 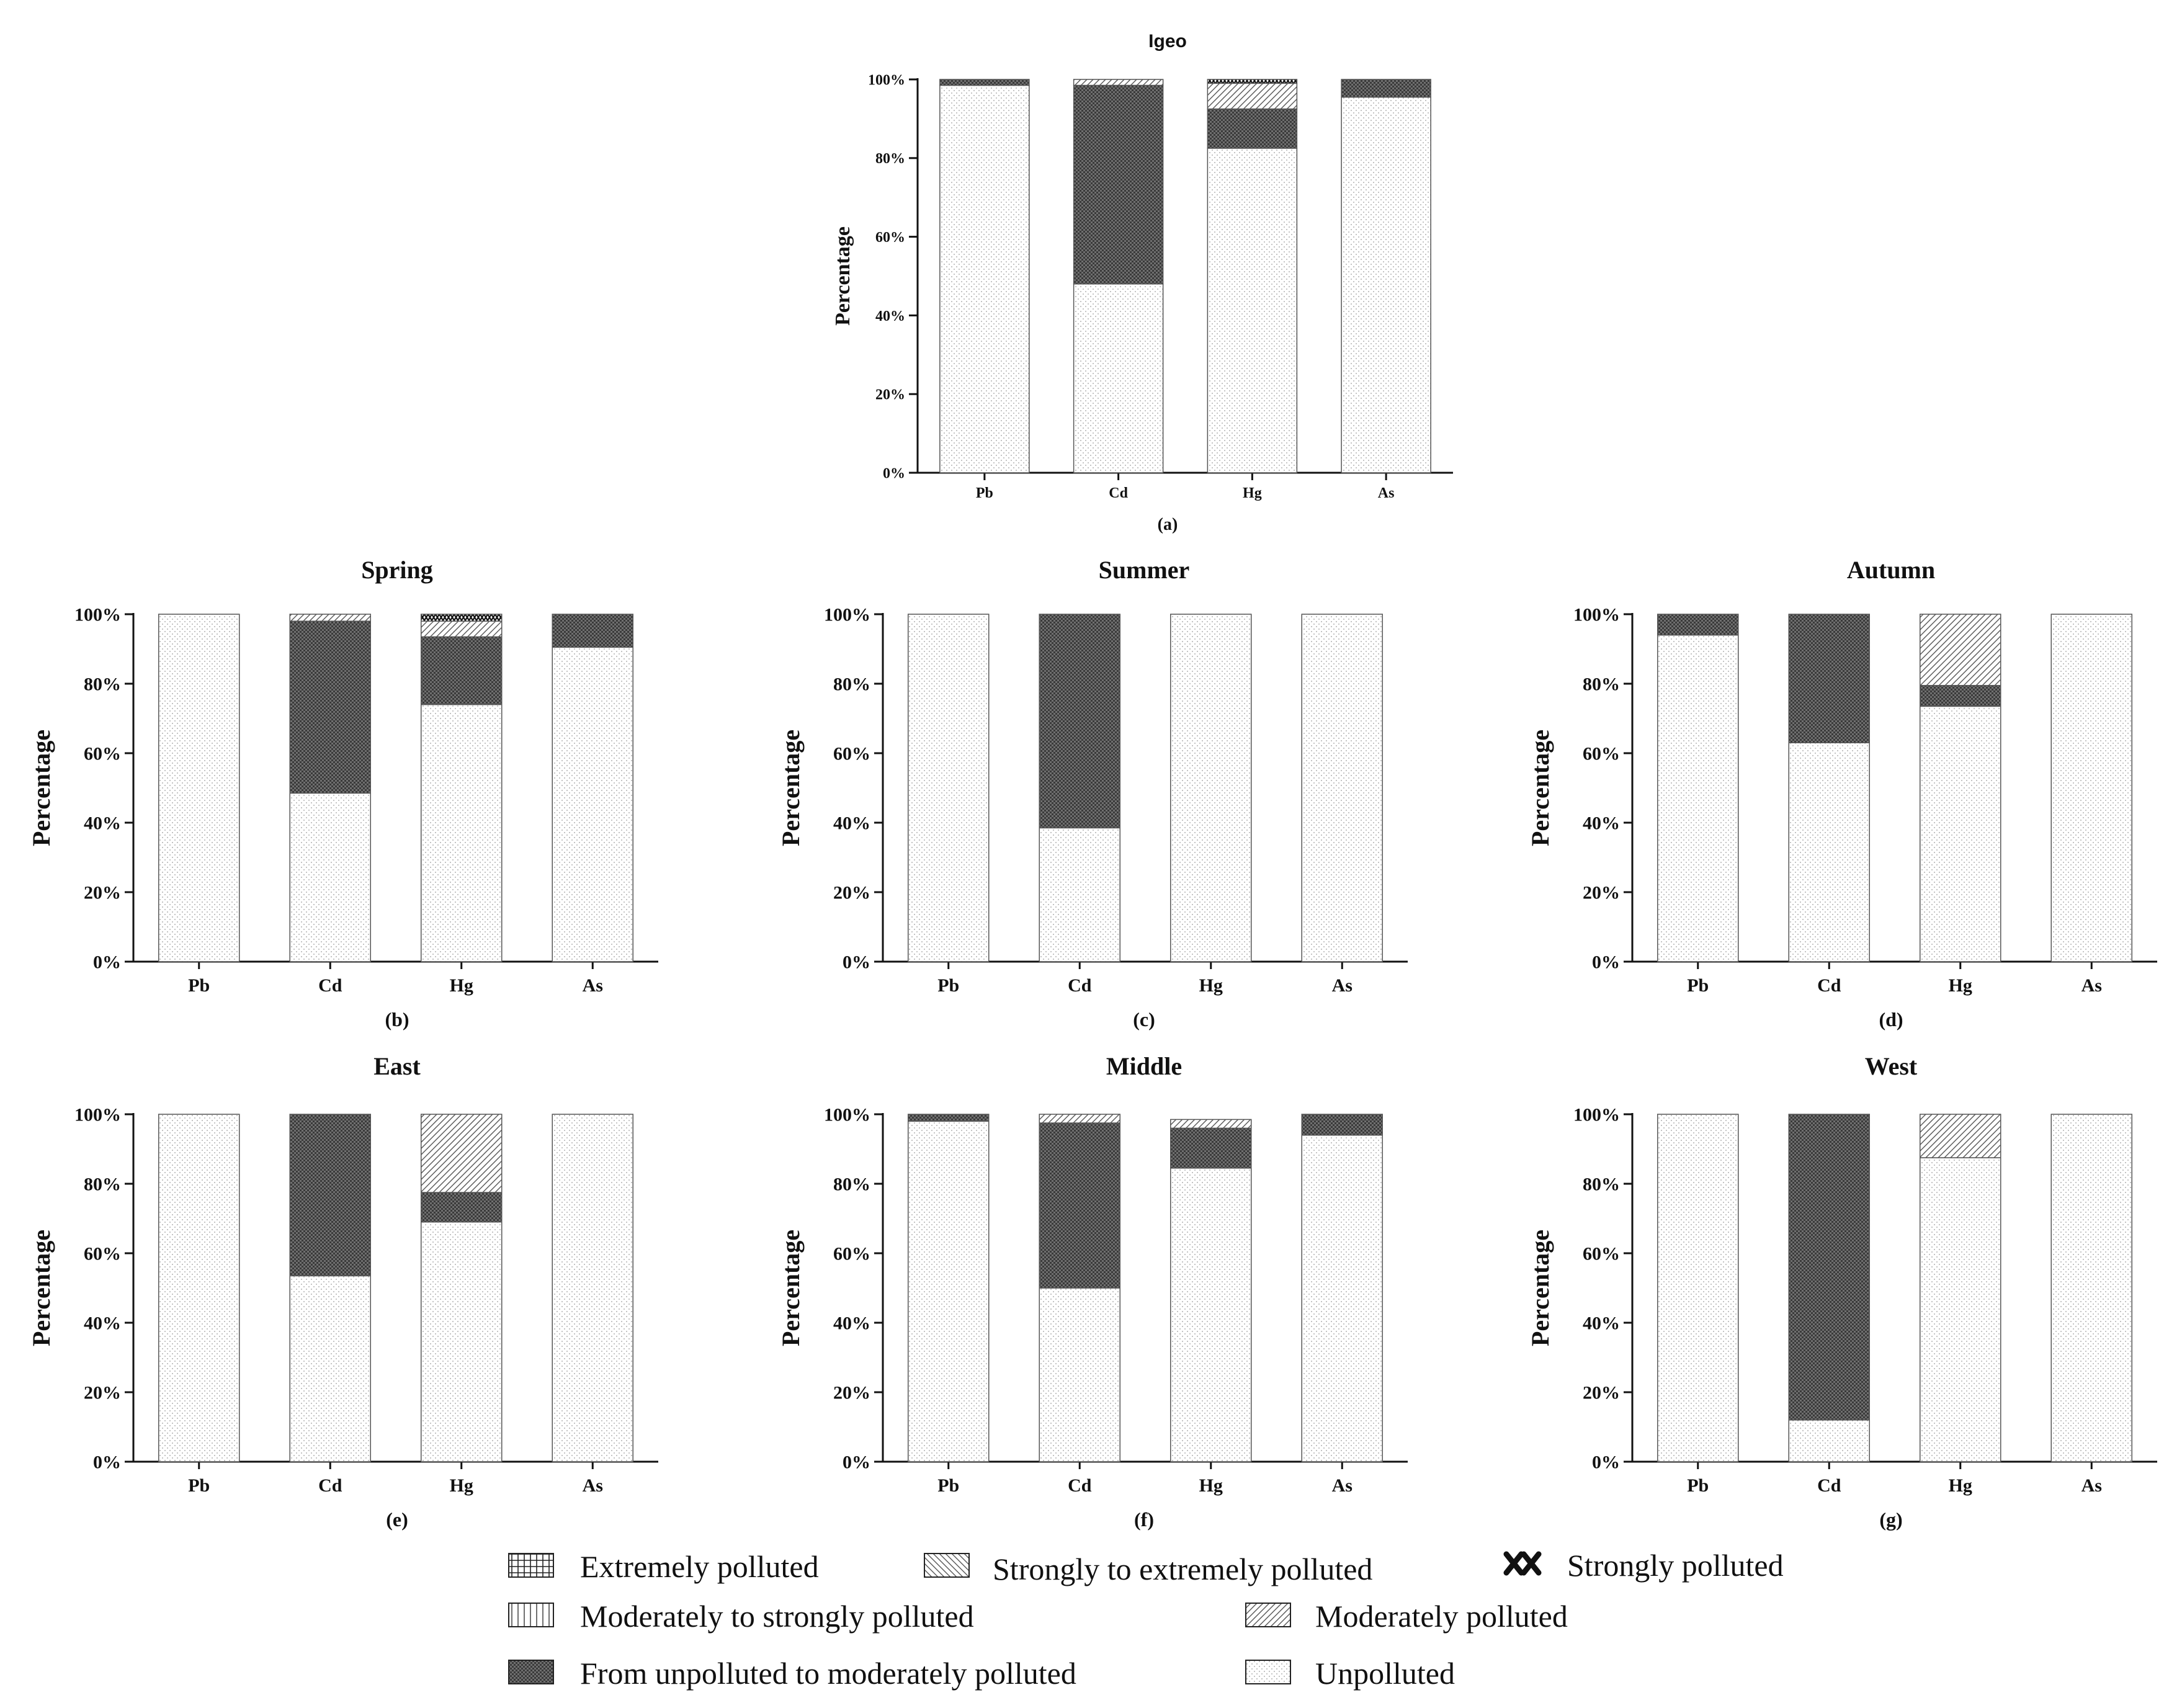 What do you see at coordinates (1118, 378) in the screenshot?
I see `bar-segment-unpolluted-cd` at bounding box center [1118, 378].